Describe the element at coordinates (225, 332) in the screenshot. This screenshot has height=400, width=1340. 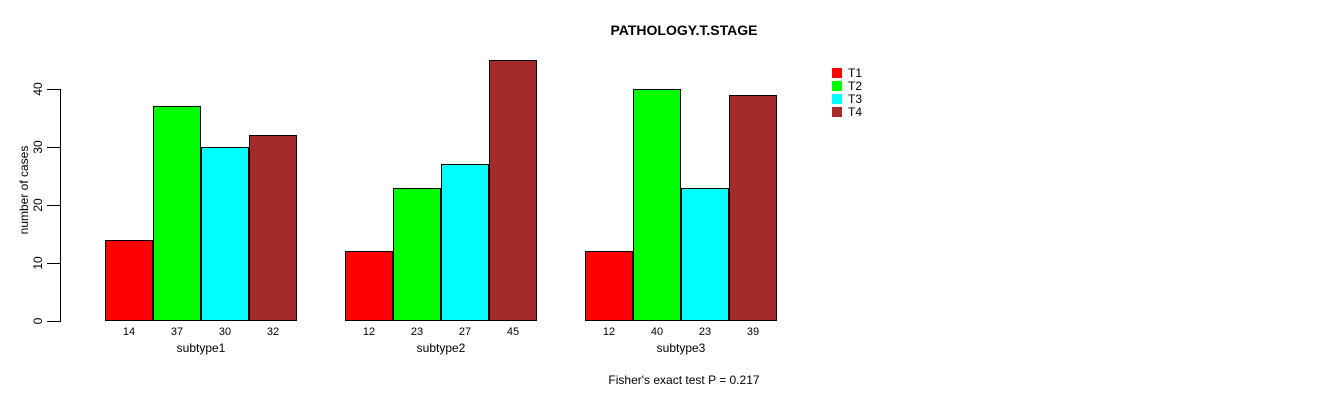
I see `bar-value-label: 30` at that location.